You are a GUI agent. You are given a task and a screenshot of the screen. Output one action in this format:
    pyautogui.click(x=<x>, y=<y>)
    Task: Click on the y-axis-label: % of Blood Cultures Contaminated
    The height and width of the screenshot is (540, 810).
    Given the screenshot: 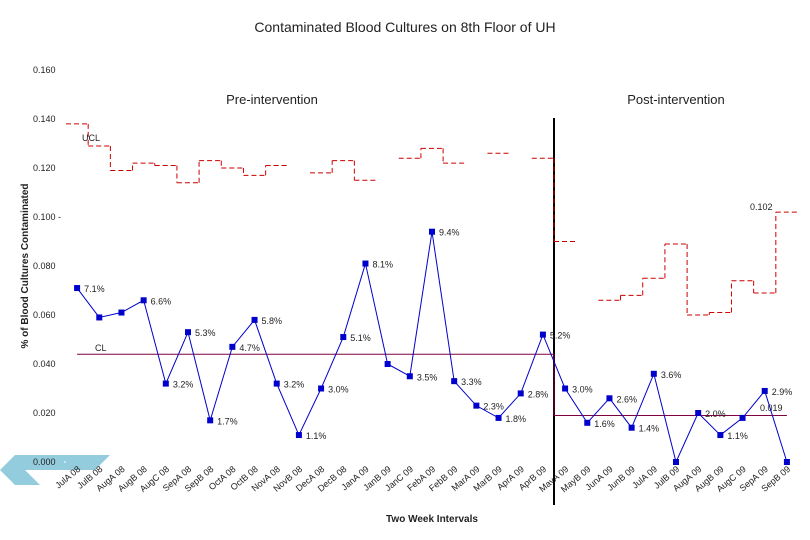 What is the action you would take?
    pyautogui.click(x=25, y=266)
    